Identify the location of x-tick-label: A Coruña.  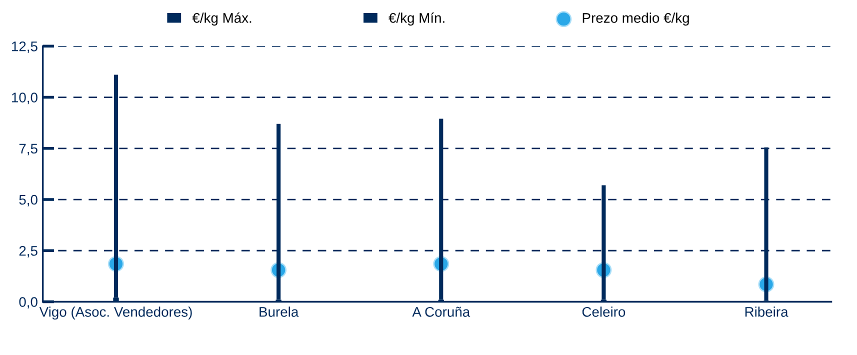
(441, 311).